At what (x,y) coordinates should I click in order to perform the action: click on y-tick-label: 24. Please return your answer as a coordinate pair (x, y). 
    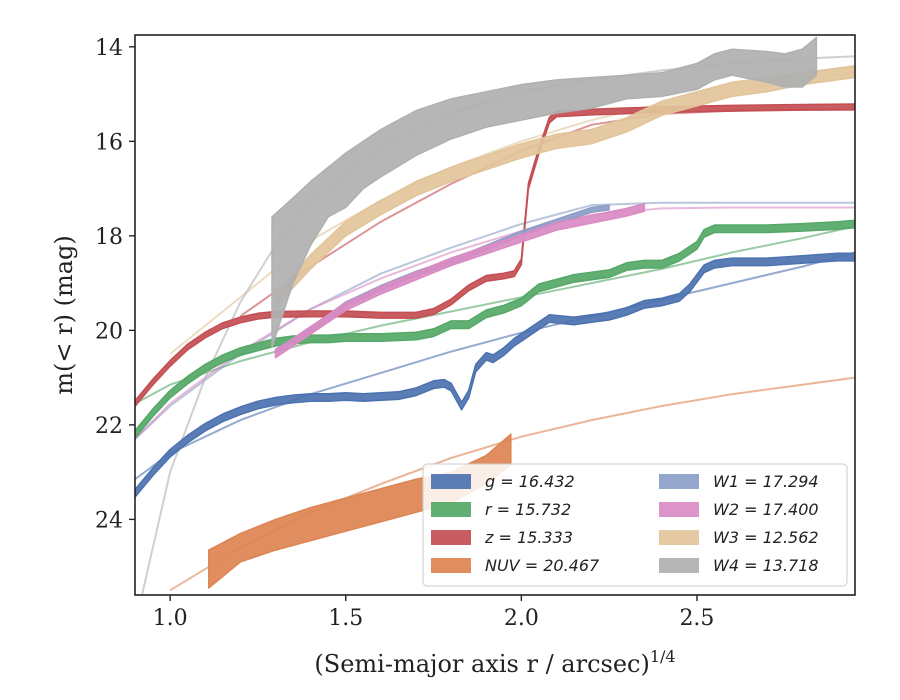
    Looking at the image, I should click on (109, 520).